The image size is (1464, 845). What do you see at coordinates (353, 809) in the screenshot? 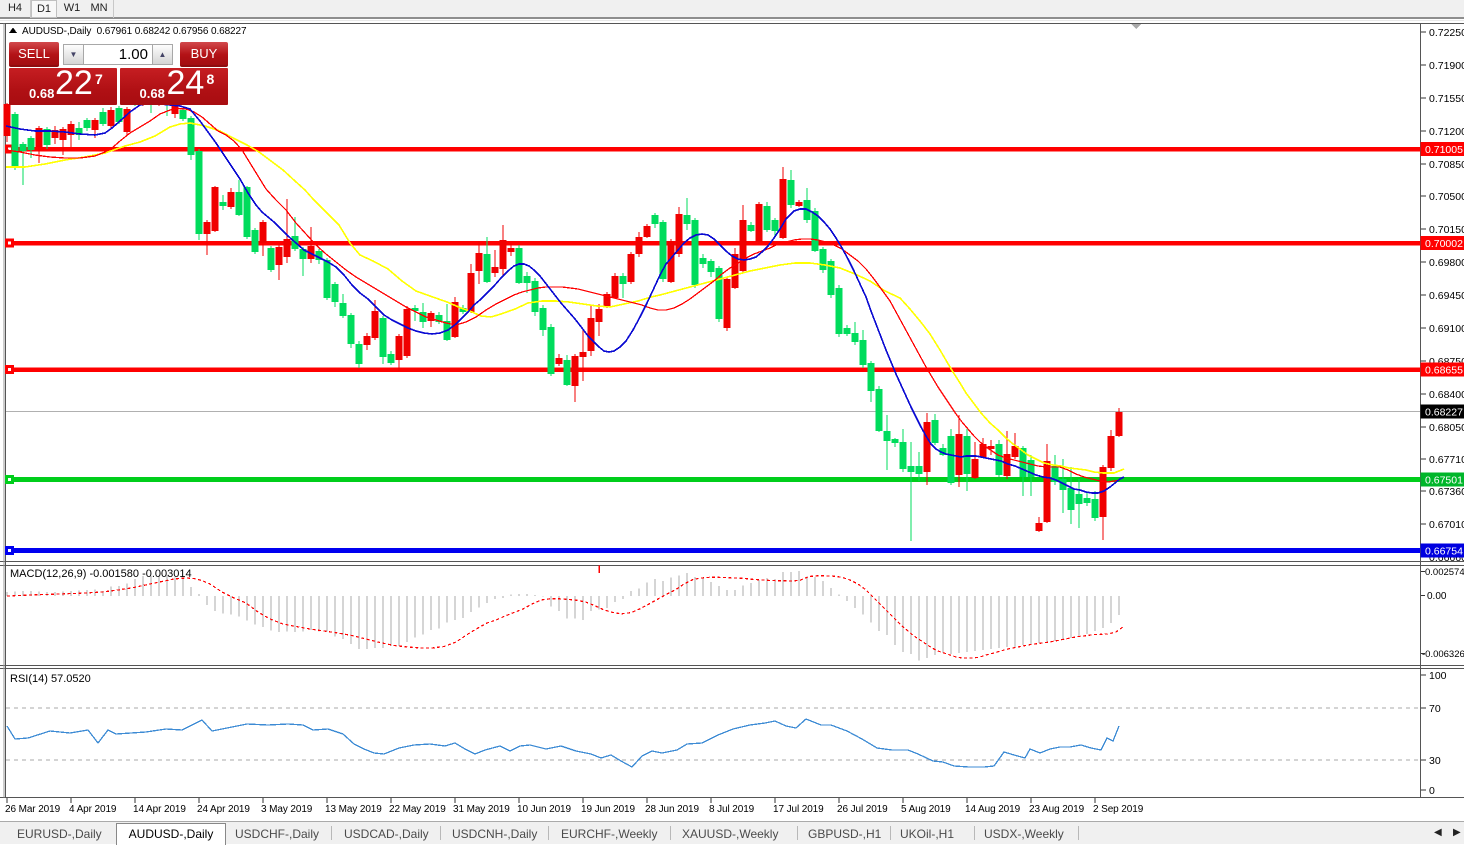
I see `svg-text: 13 May 2019` at bounding box center [353, 809].